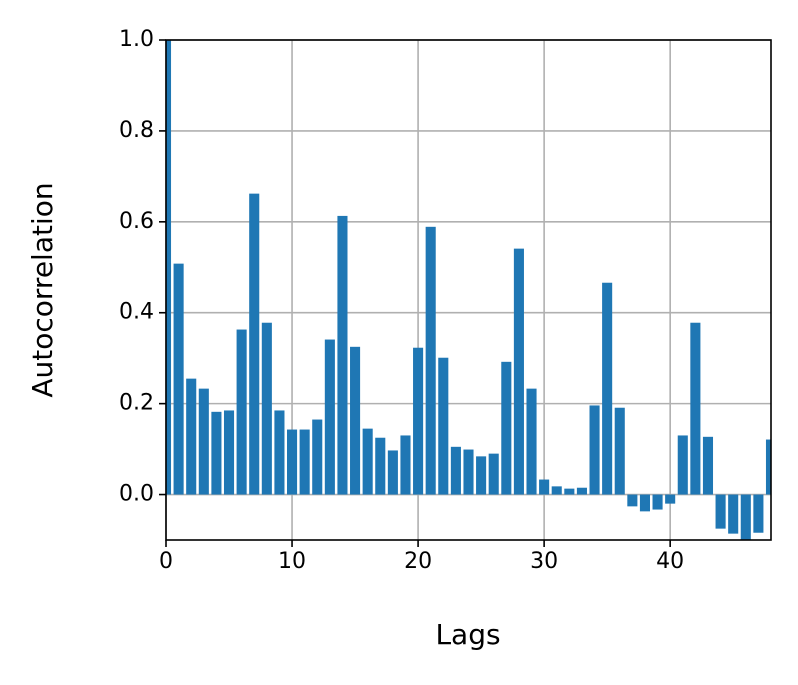 The width and height of the screenshot is (798, 685). What do you see at coordinates (136, 221) in the screenshot?
I see `y-tick-label: 0.6` at bounding box center [136, 221].